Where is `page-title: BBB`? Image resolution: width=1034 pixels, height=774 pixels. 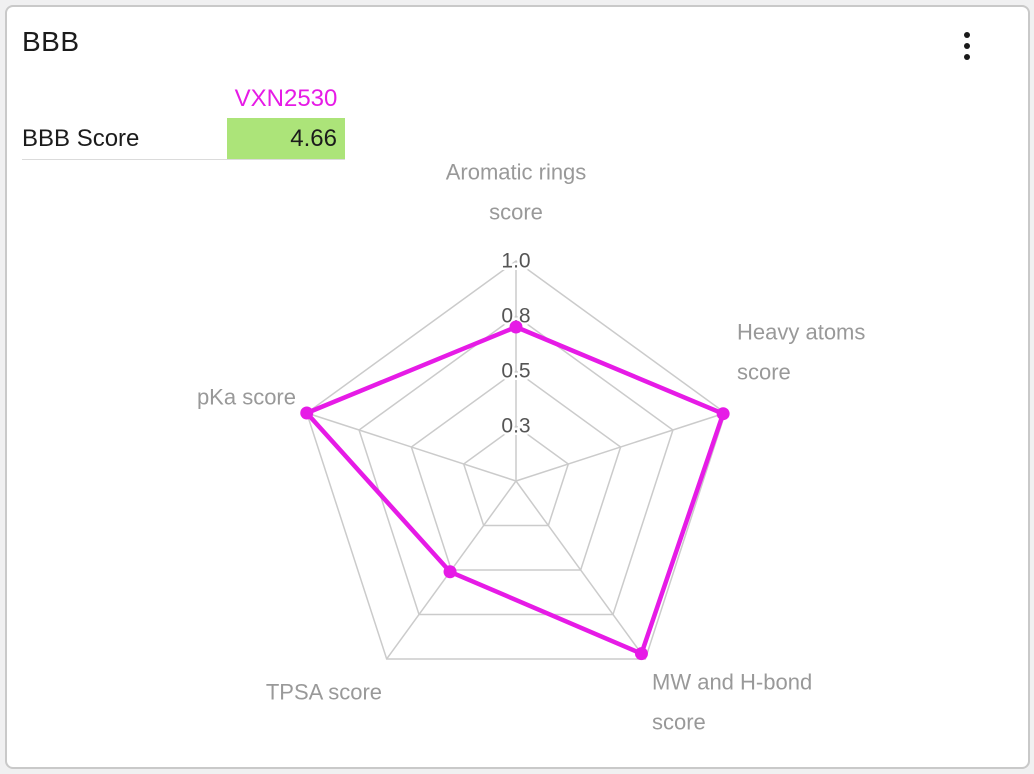 page-title: BBB is located at coordinates (51, 41).